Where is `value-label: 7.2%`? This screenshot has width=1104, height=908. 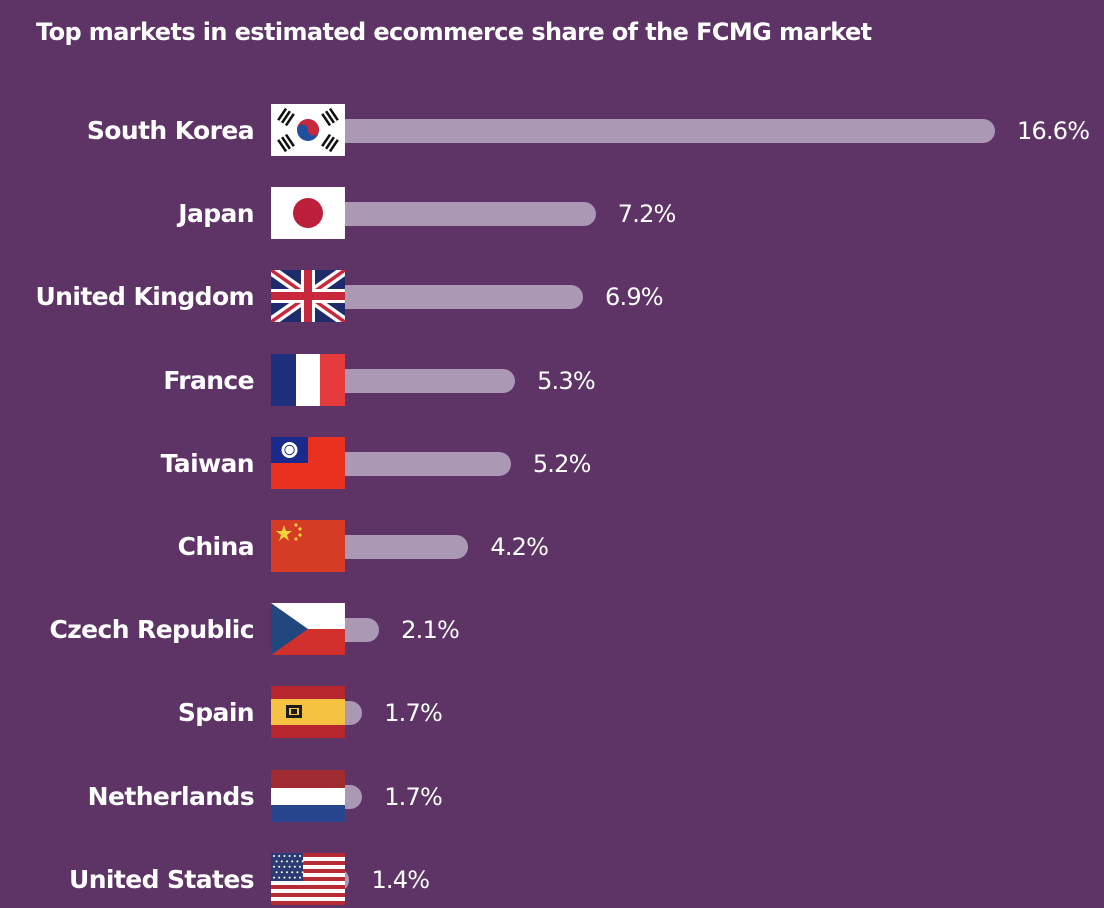
value-label: 7.2% is located at coordinates (647, 214).